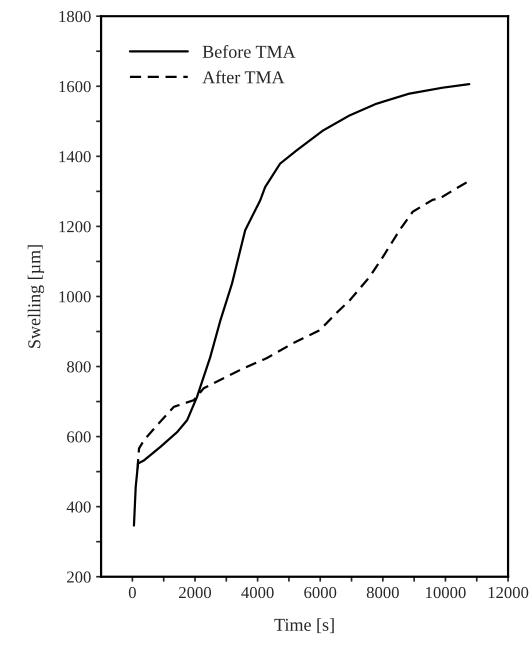  Describe the element at coordinates (257, 592) in the screenshot. I see `x-tick-label: 4000` at that location.